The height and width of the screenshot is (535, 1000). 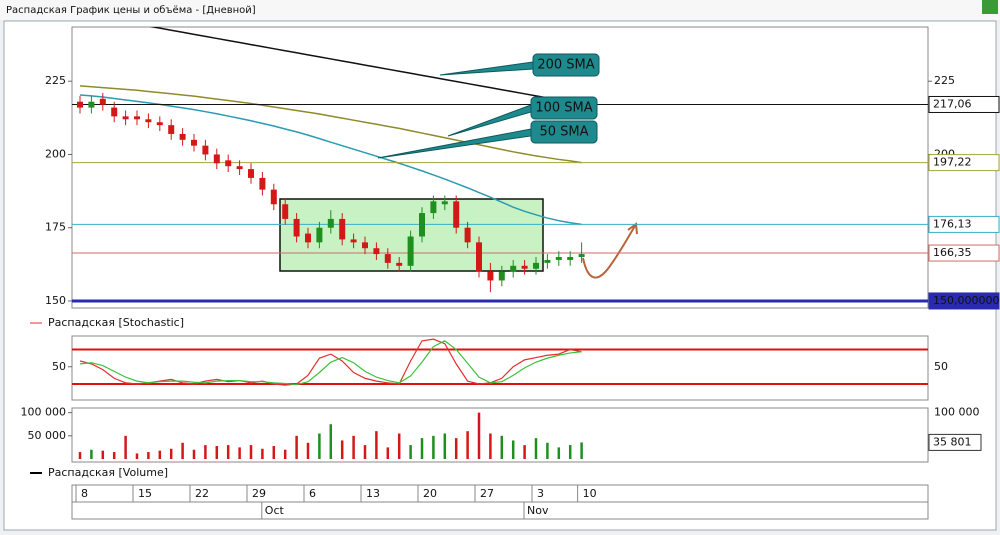 What do you see at coordinates (966, 300) in the screenshot?
I see `level-label: 150,000000` at bounding box center [966, 300].